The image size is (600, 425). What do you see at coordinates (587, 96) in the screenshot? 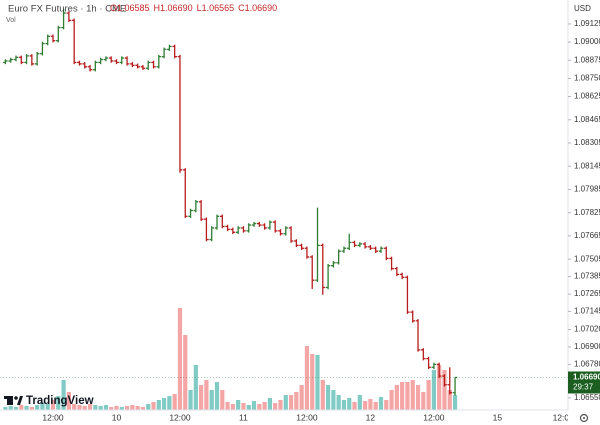
I see `y-tick-label: 1.08625` at bounding box center [587, 96].